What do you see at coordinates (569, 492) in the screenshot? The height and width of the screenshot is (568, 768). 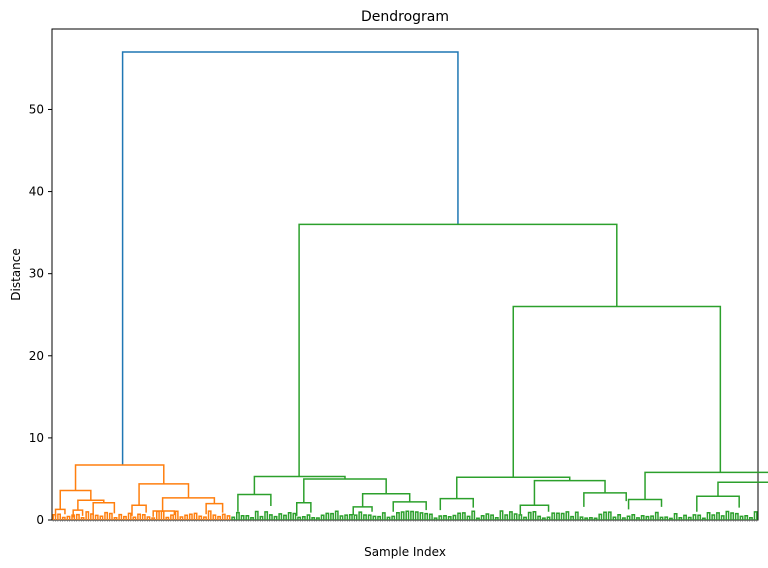 I see `link-green-mid-b` at bounding box center [569, 492].